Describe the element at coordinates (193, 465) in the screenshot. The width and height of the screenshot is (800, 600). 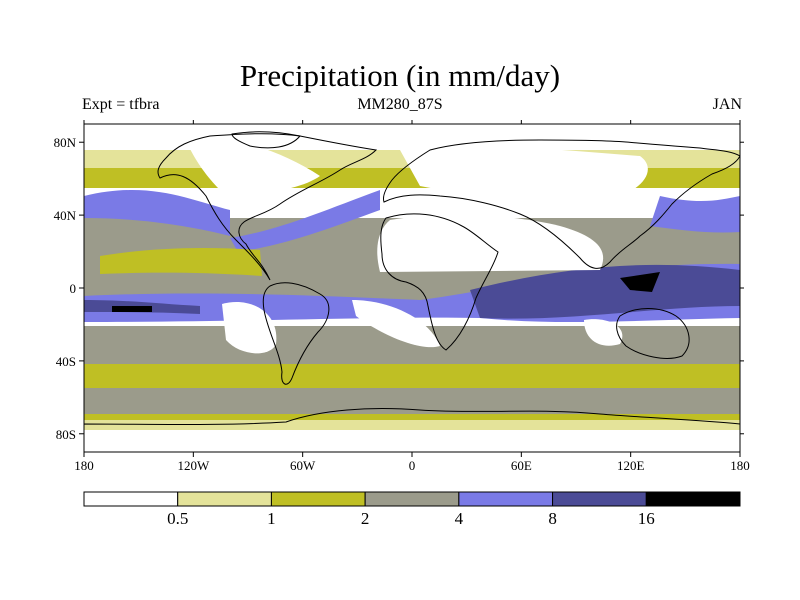
I see `lon-tick-label: 120W` at that location.